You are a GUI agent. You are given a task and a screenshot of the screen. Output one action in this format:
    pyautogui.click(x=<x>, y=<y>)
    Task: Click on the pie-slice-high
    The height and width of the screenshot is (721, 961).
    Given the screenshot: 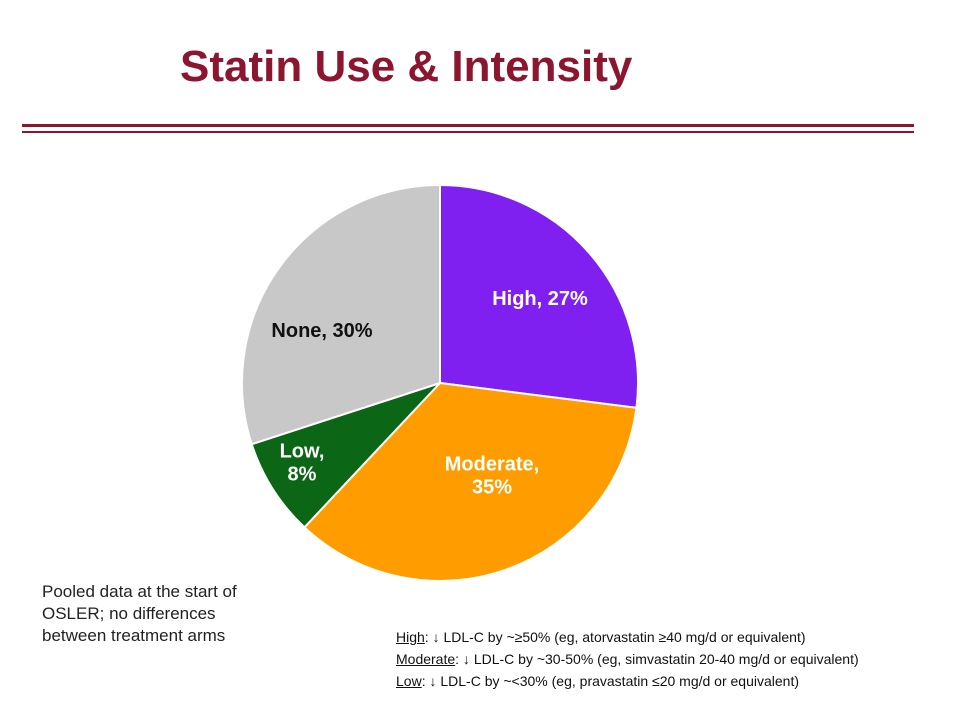 What is the action you would take?
    pyautogui.click(x=539, y=296)
    